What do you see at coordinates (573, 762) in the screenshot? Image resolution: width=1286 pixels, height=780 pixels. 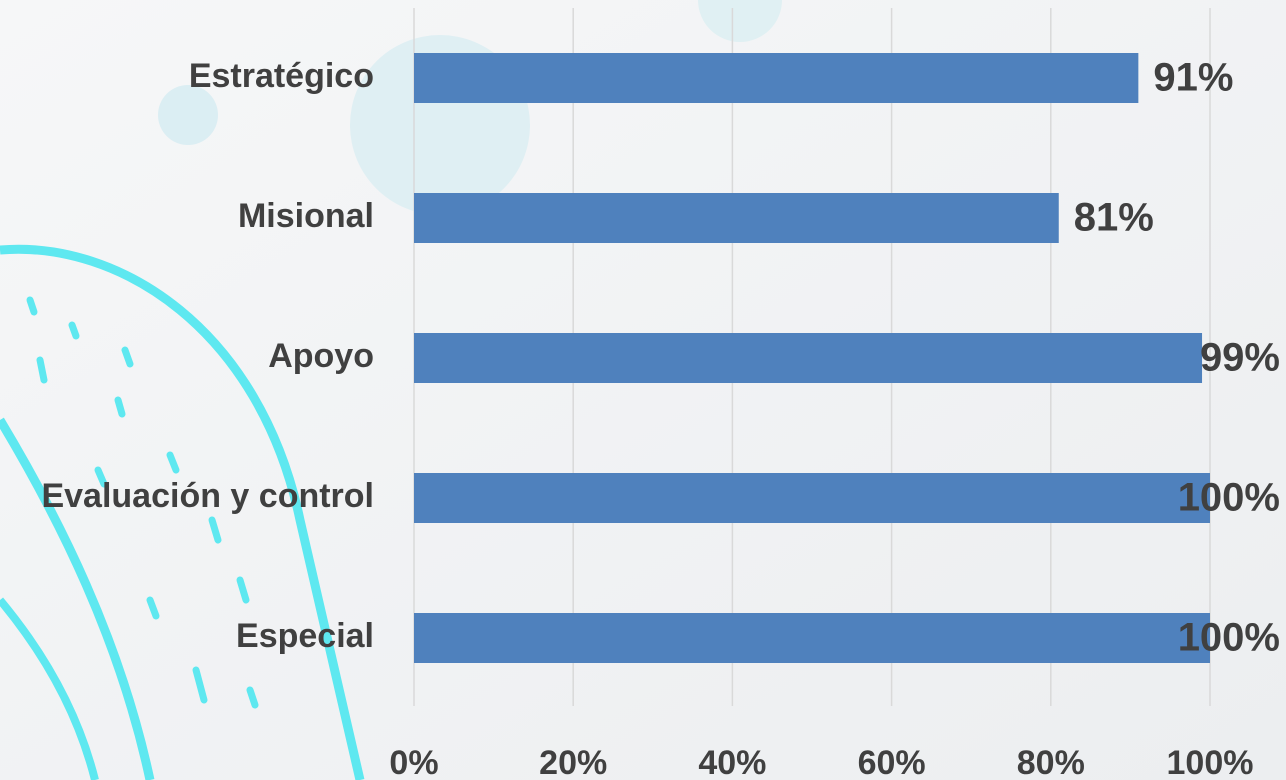 I see `x-tick-label: 20%` at bounding box center [573, 762].